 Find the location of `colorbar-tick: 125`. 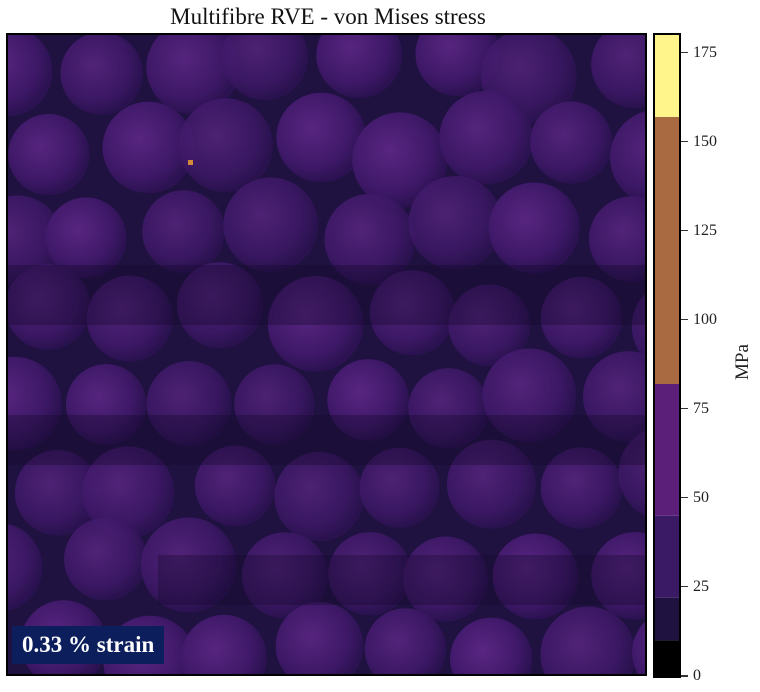

colorbar-tick: 125 is located at coordinates (711, 231).